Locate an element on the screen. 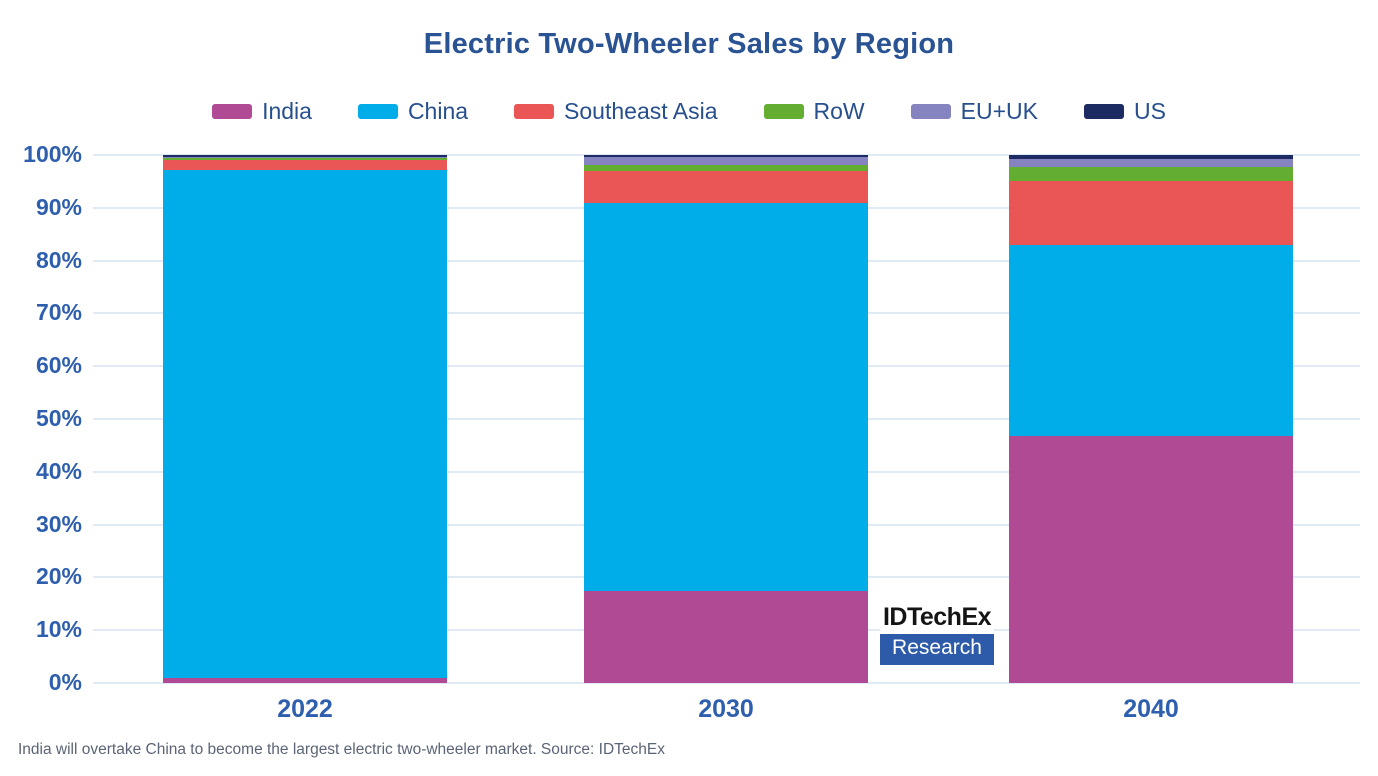 Image resolution: width=1378 pixels, height=776 pixels. y-axis-label-40: 40% is located at coordinates (58, 470).